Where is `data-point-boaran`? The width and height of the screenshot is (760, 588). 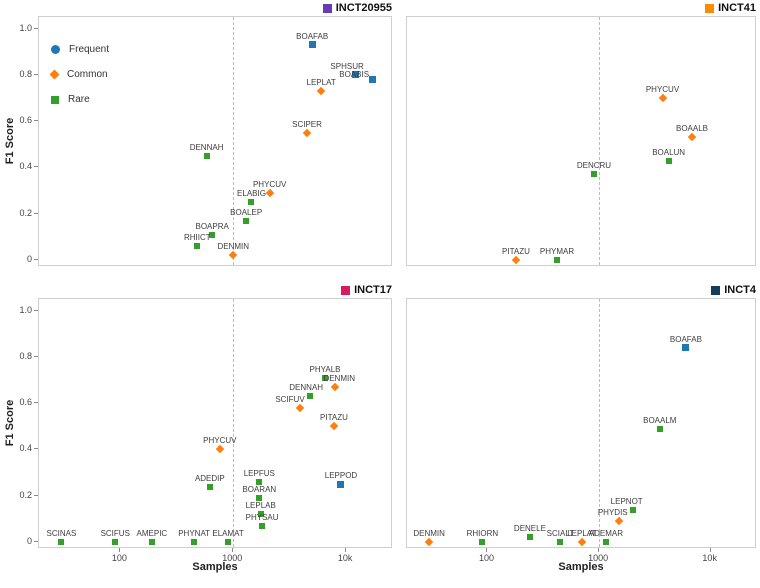 data-point-boaran is located at coordinates (259, 498).